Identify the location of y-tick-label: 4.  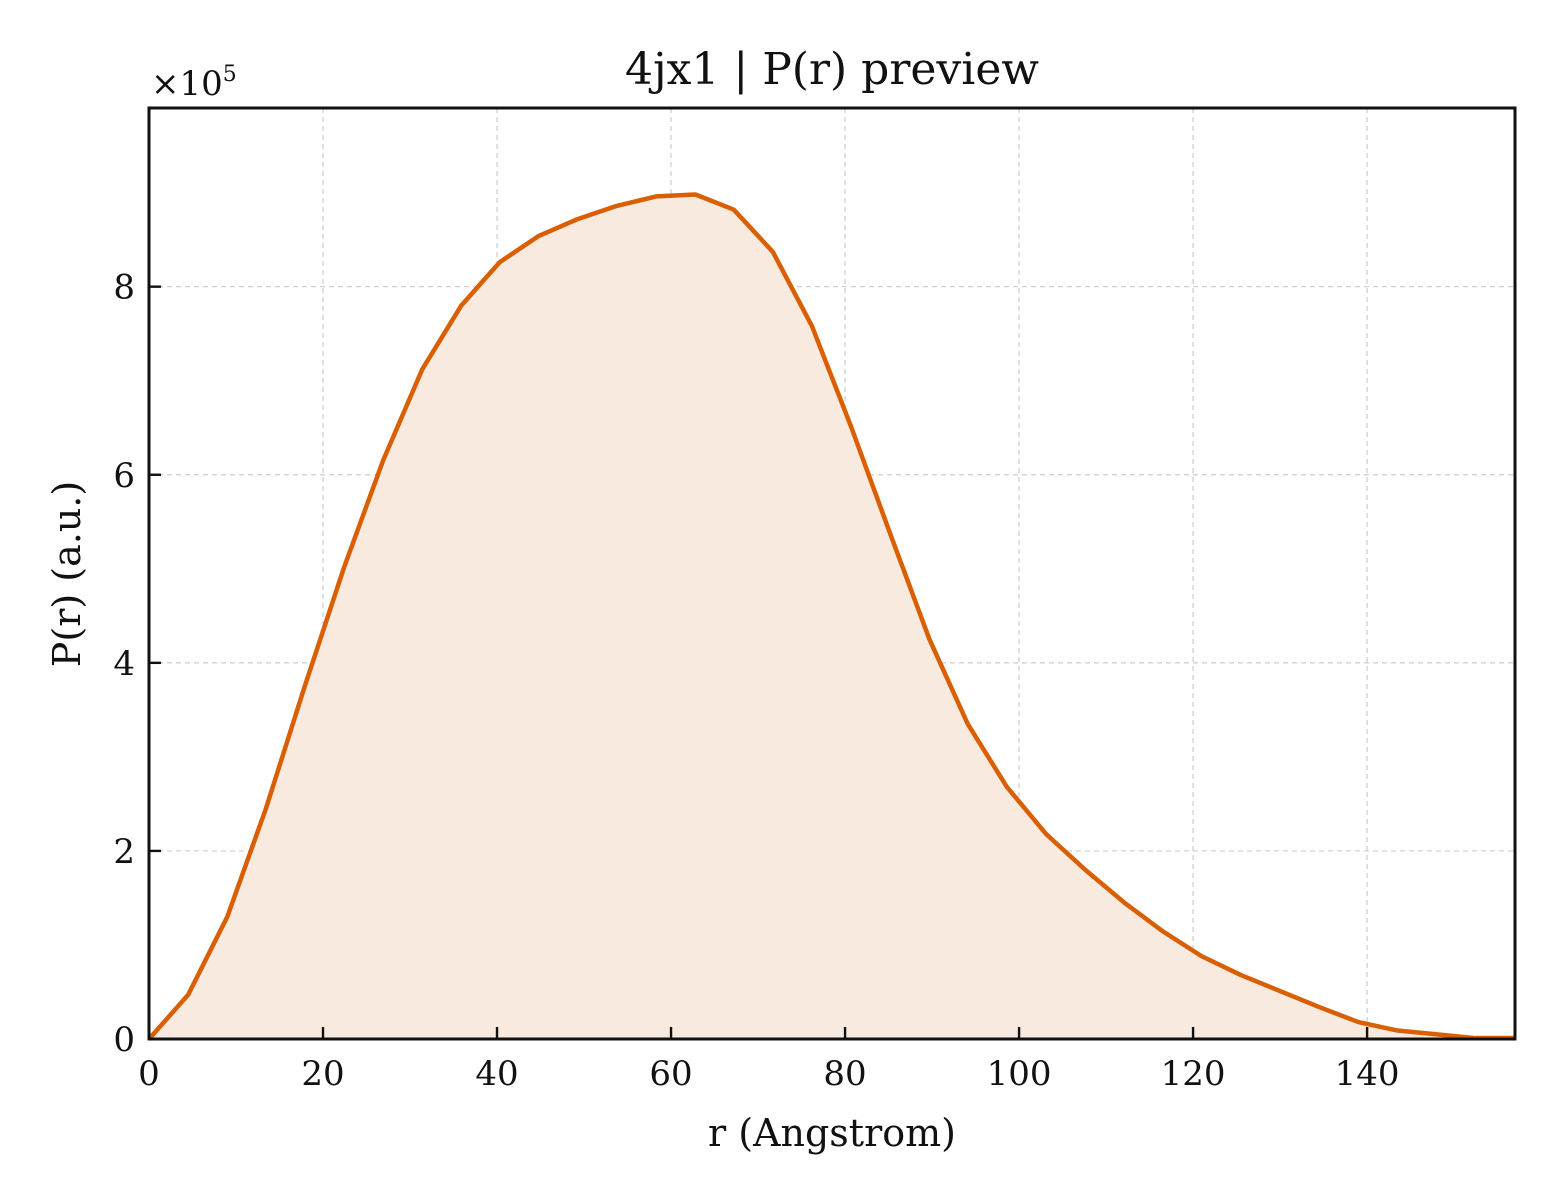
(124, 664).